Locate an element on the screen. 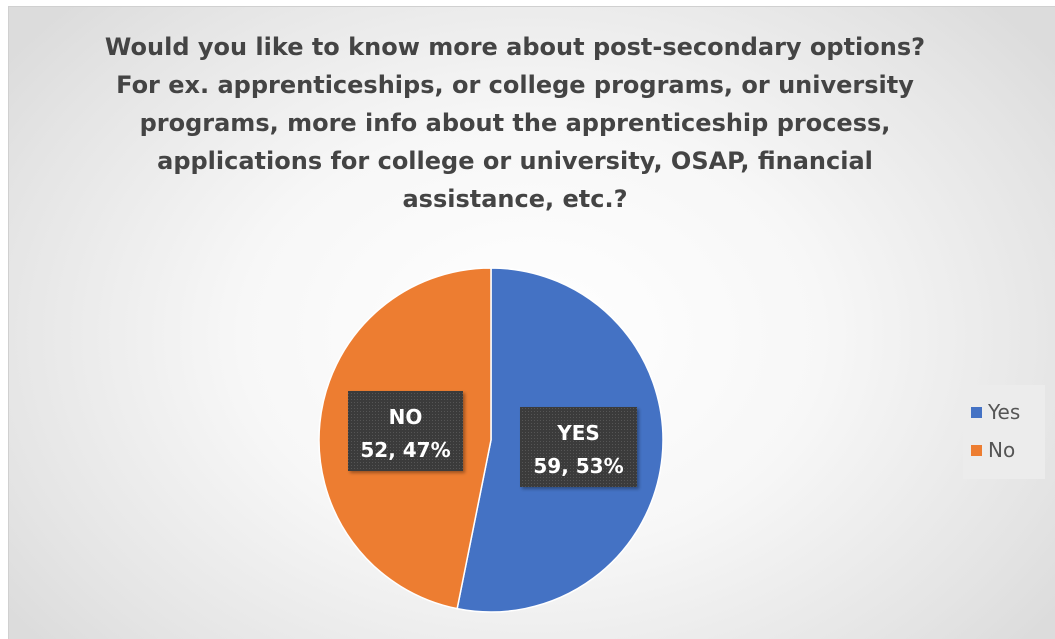  data-label-category: NO is located at coordinates (406, 417).